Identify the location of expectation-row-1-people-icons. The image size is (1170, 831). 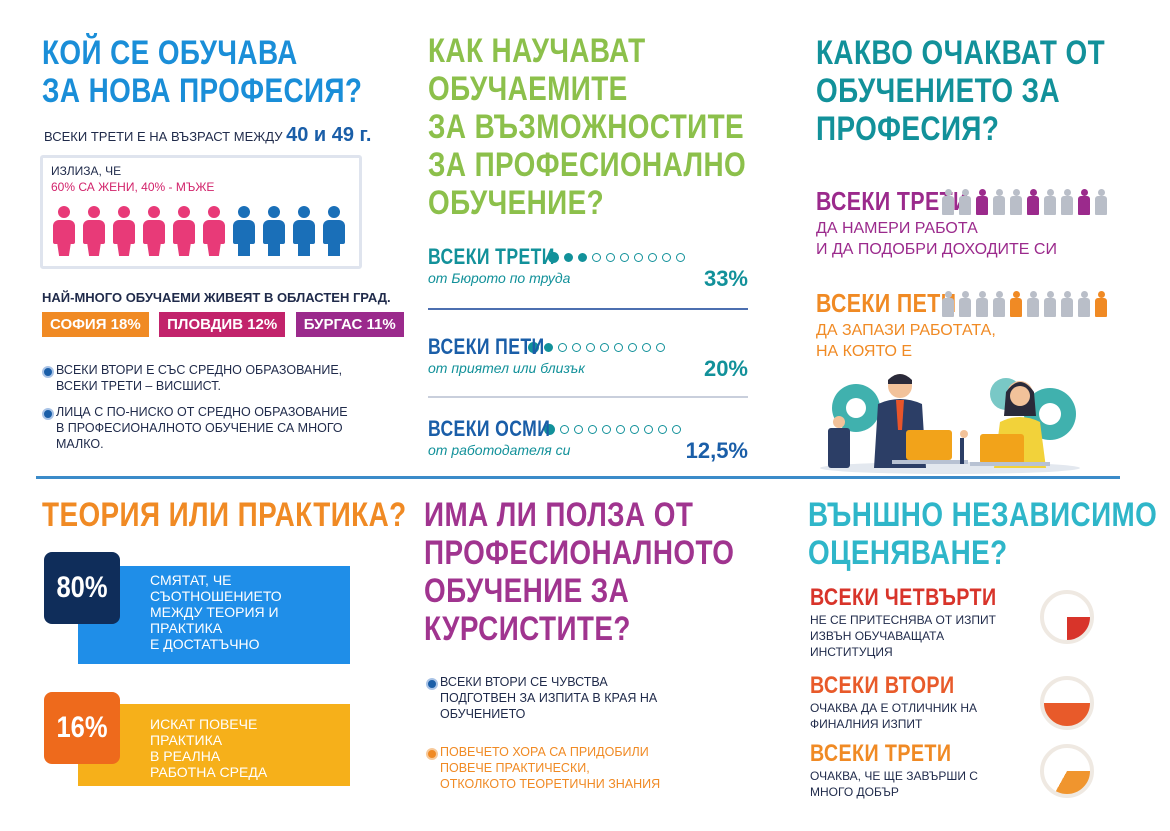
(1024, 201).